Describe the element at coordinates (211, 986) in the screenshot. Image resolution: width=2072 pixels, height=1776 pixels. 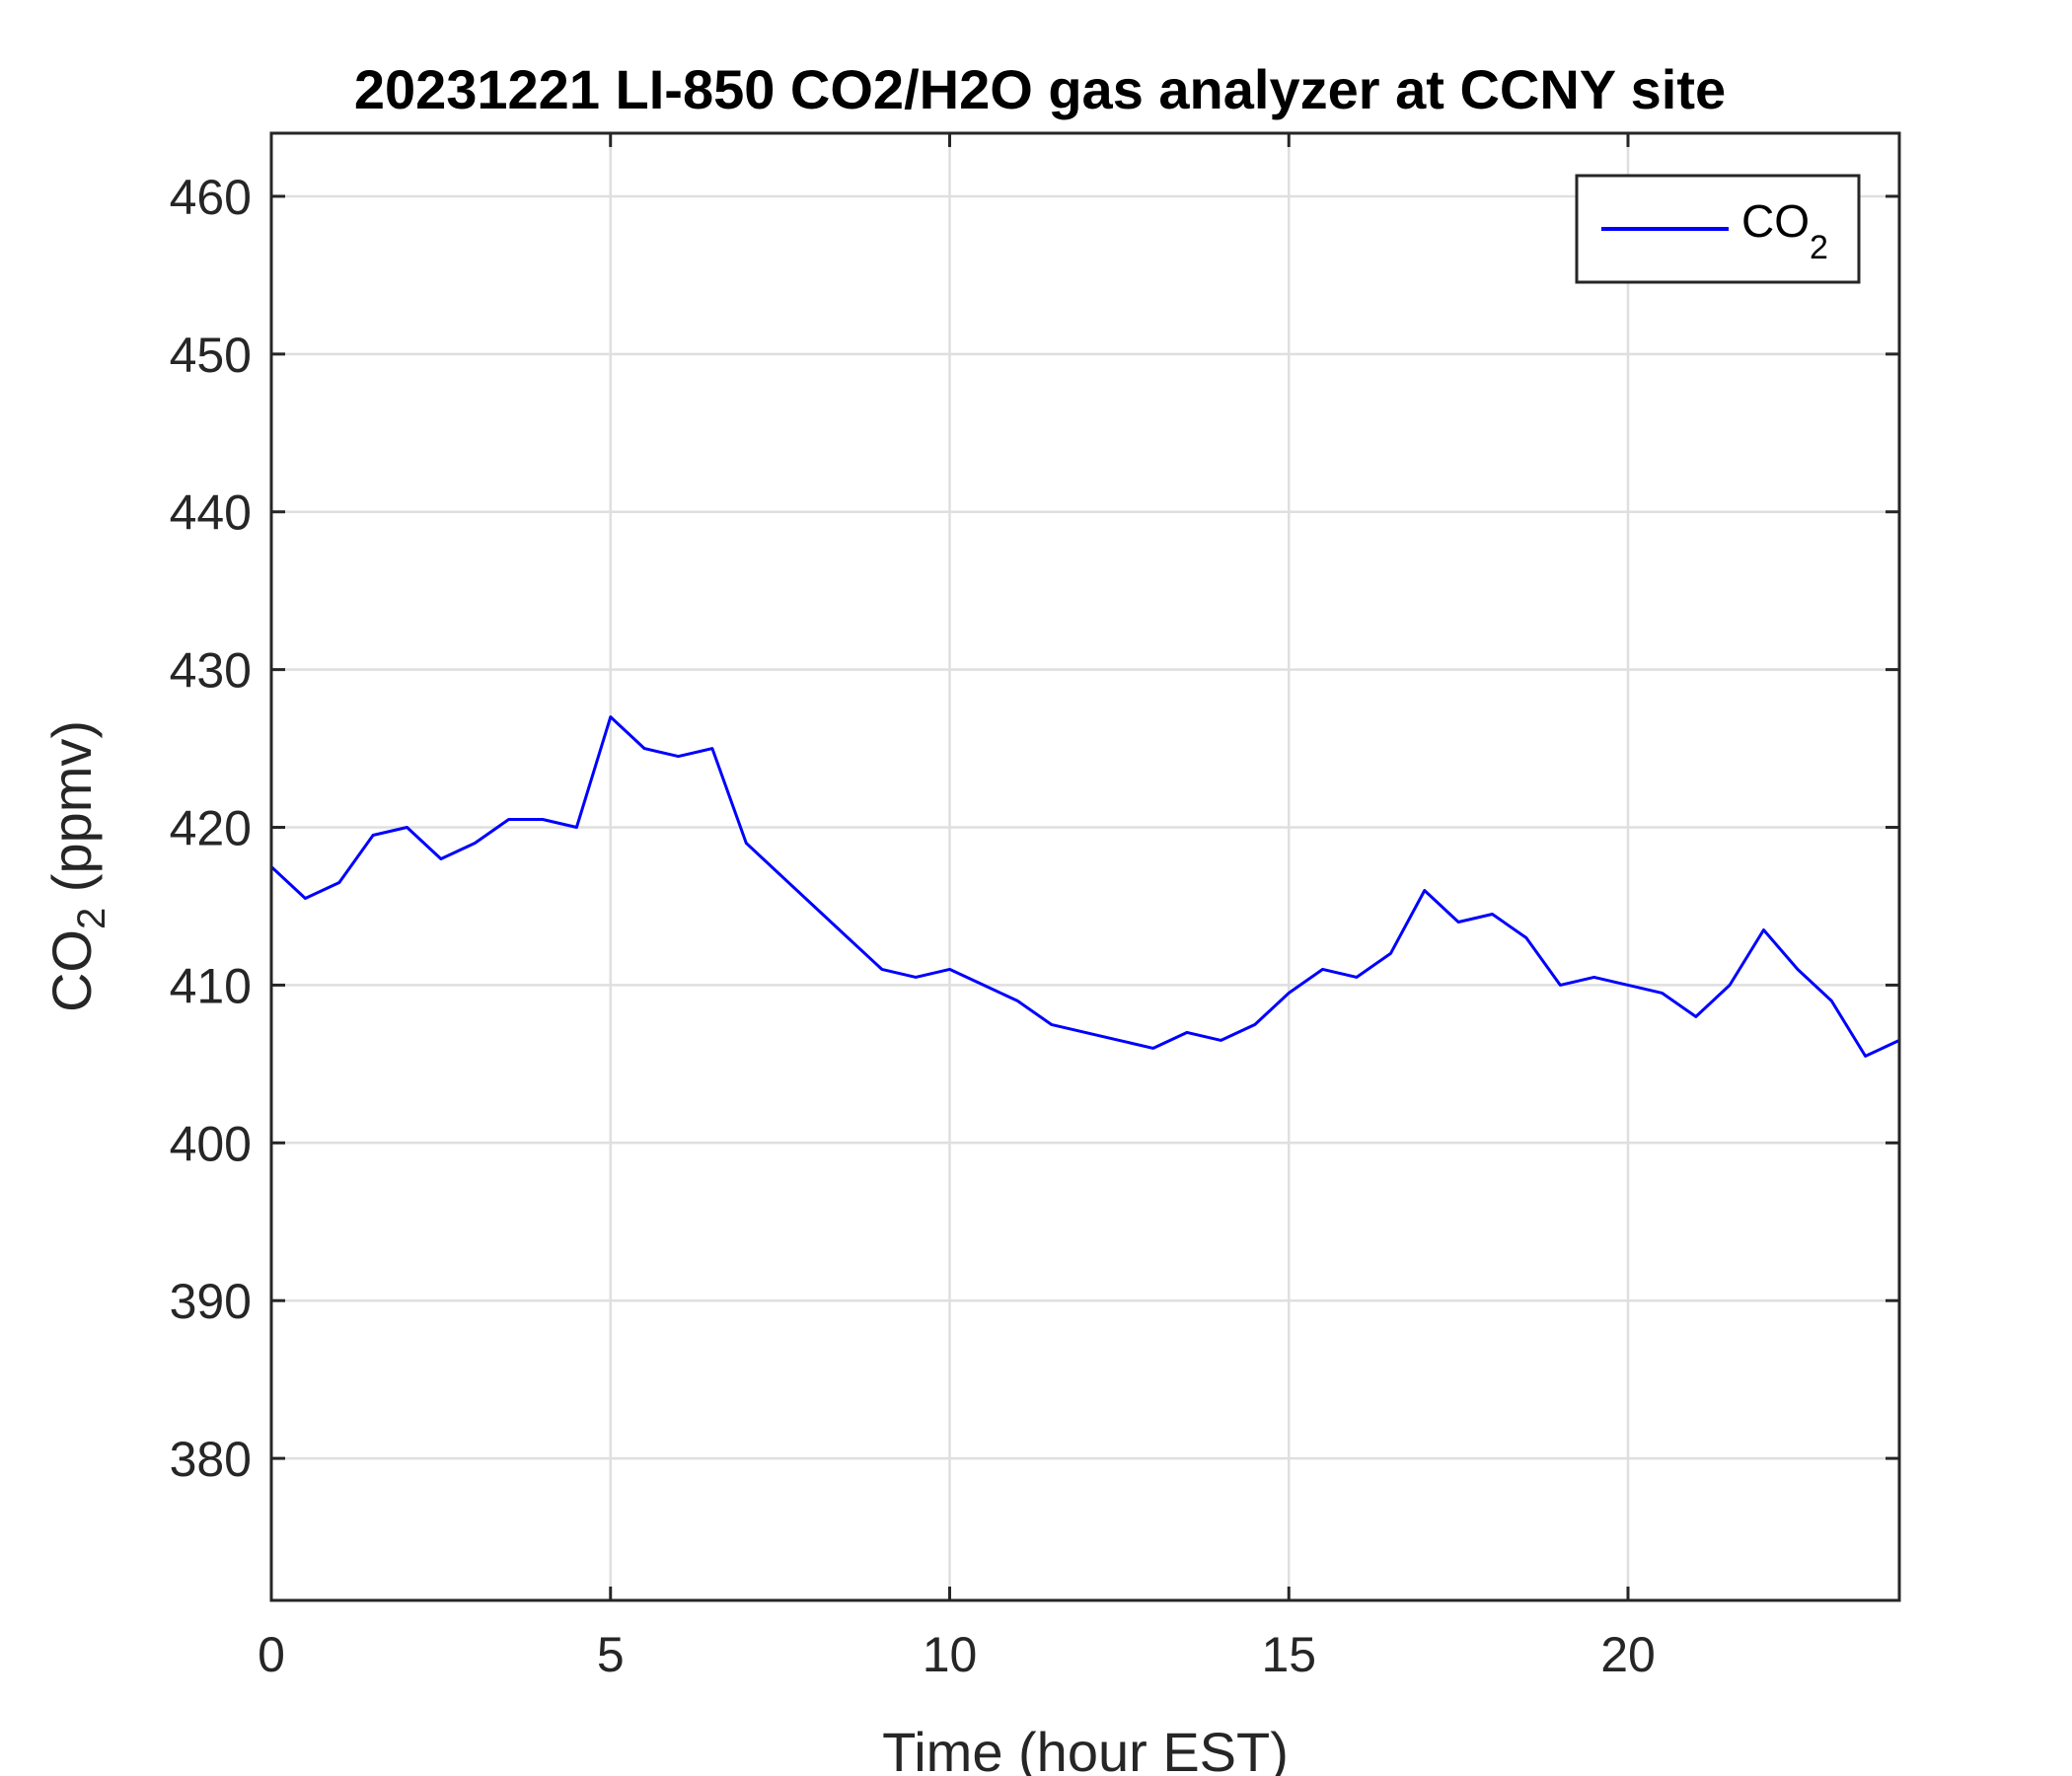
I see `y-tick-label: 410` at that location.